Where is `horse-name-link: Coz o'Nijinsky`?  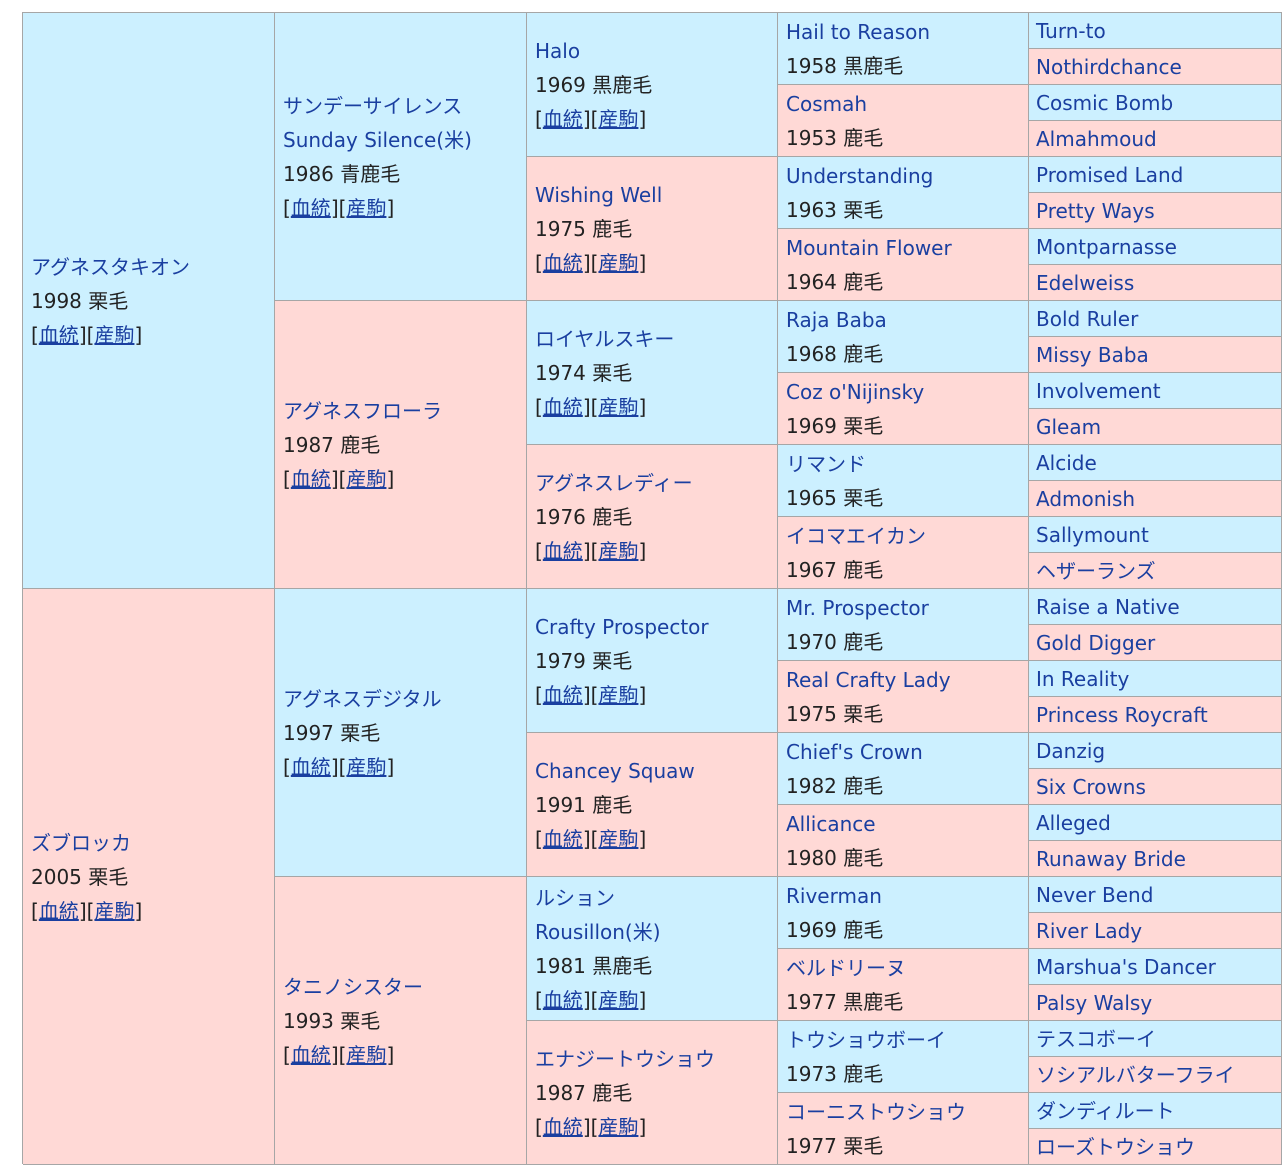 horse-name-link: Coz o'Nijinsky is located at coordinates (855, 391).